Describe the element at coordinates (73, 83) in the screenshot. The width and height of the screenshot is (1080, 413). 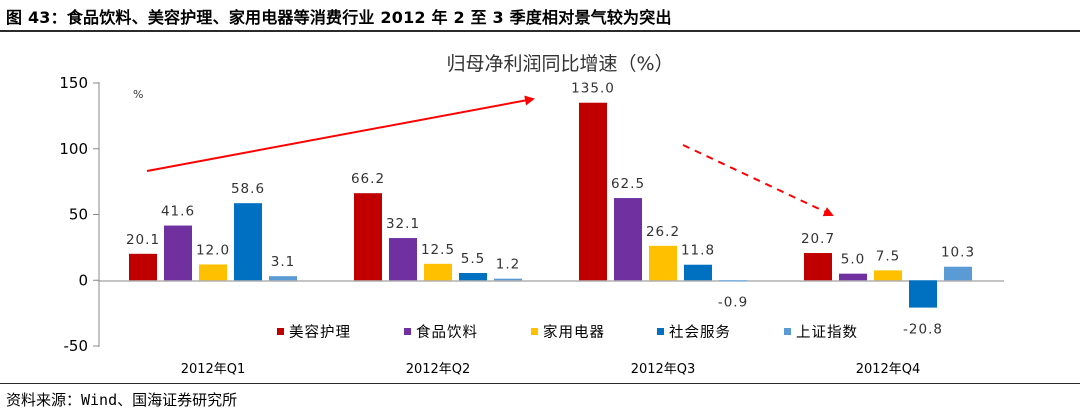
I see `y-tick-label: 150` at that location.